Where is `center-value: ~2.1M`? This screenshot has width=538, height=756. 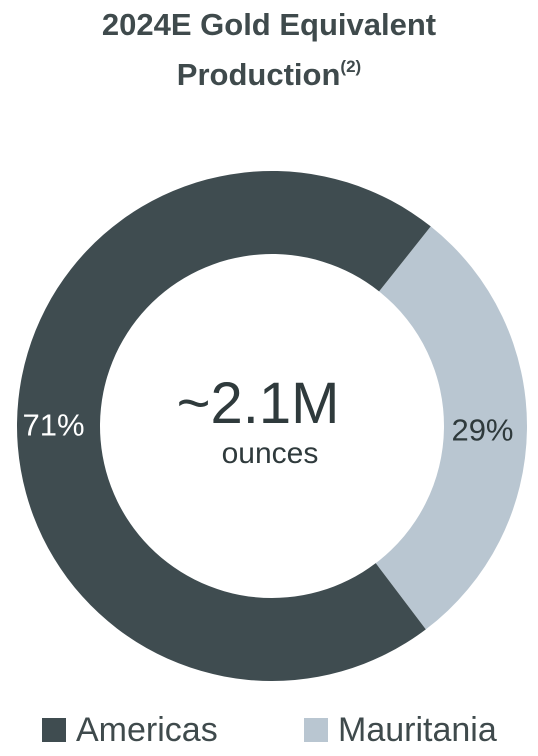
center-value: ~2.1M is located at coordinates (258, 403).